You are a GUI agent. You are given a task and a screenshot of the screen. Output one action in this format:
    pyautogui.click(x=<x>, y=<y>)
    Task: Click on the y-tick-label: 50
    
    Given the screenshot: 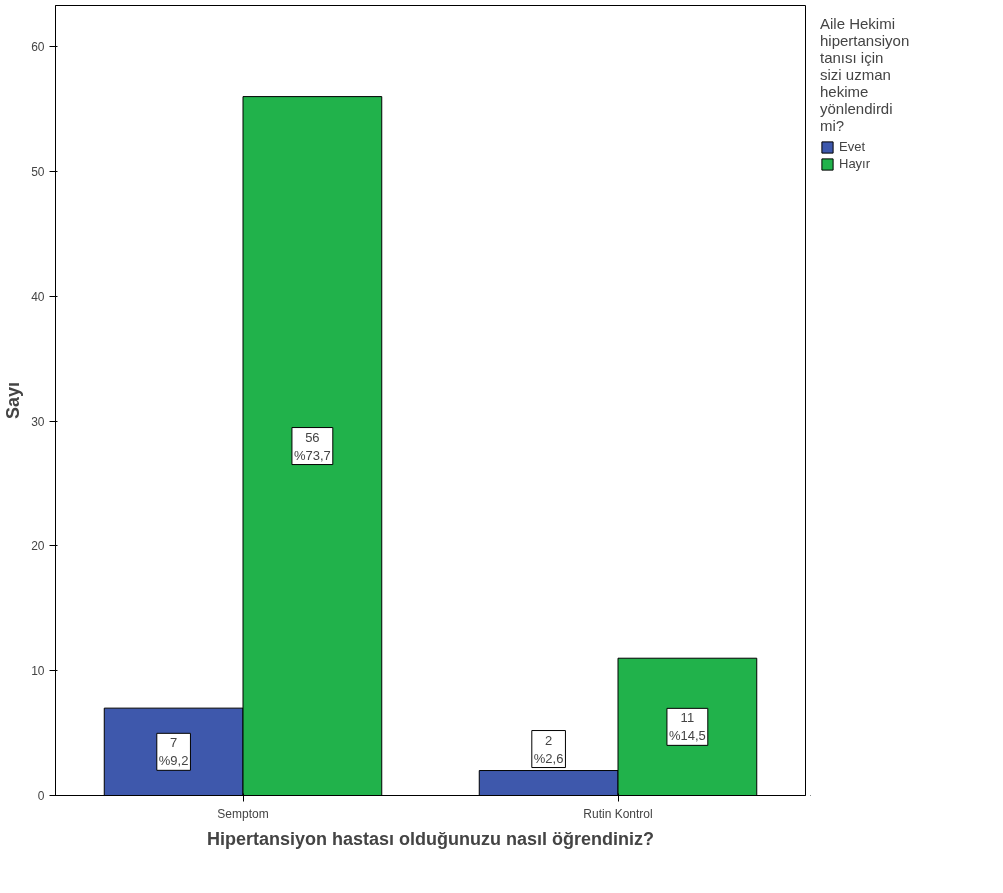 What is the action you would take?
    pyautogui.click(x=38, y=171)
    